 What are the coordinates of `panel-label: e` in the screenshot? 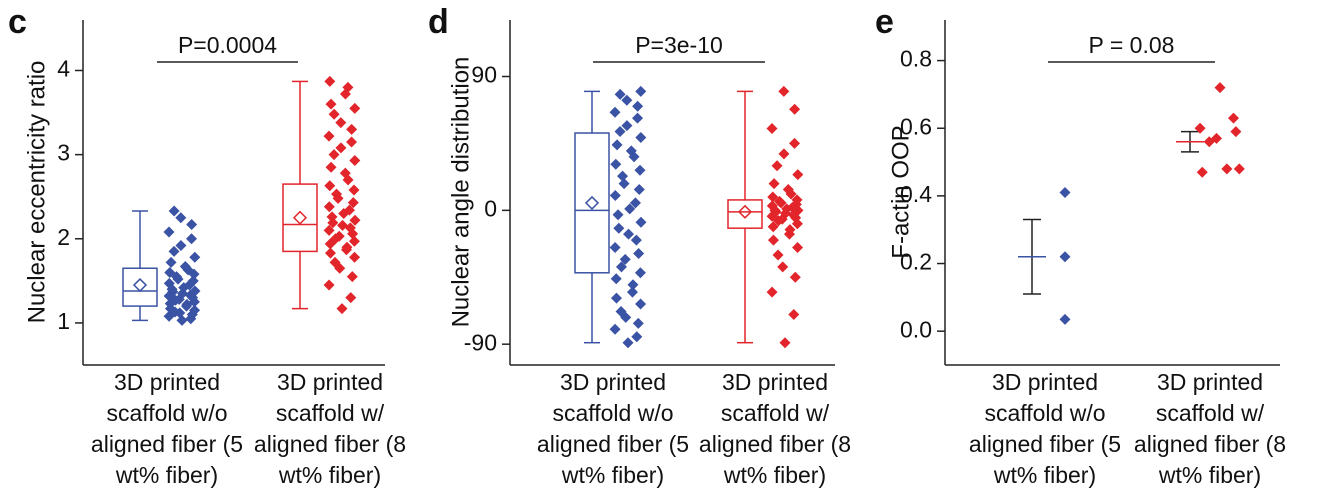 It's located at (884, 22).